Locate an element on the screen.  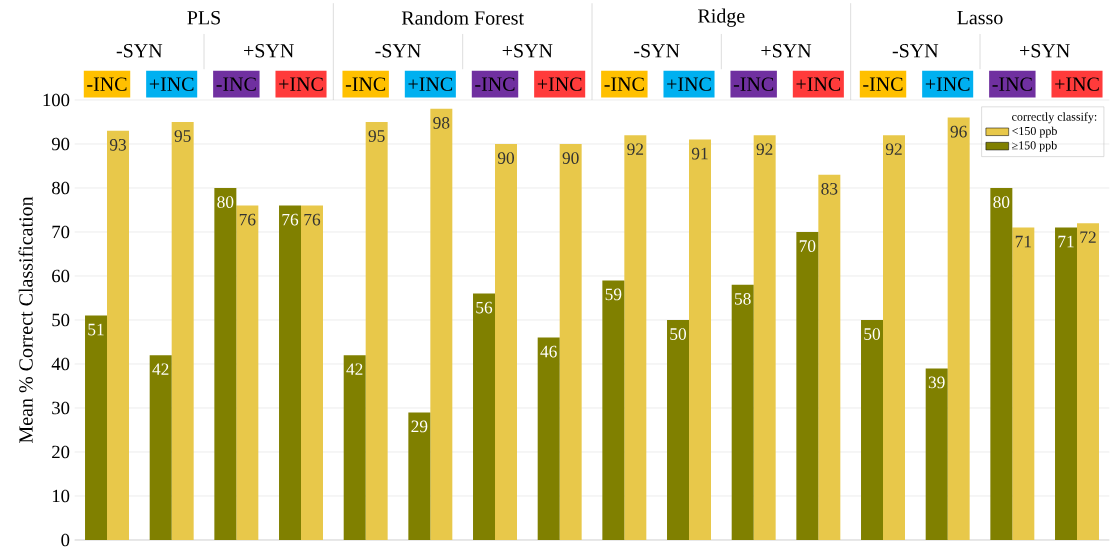
data-label: 93 is located at coordinates (117, 144).